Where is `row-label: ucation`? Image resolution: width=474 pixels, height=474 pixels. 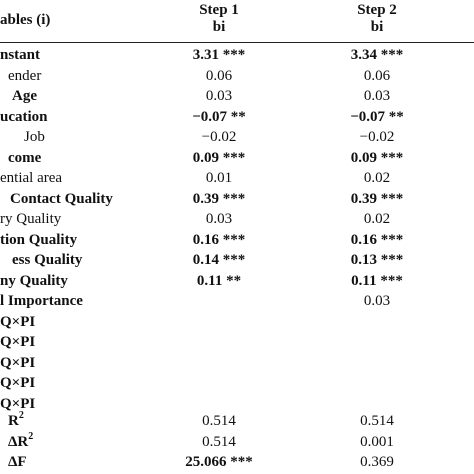 row-label: ucation is located at coordinates (24, 116).